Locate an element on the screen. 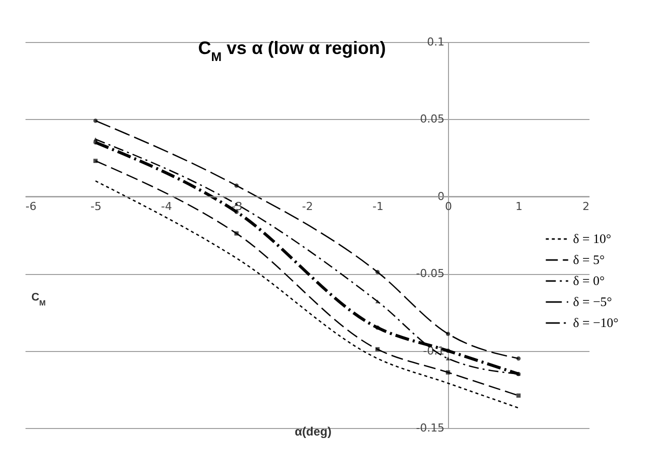 The image size is (656, 452). x-tick-label: 2 is located at coordinates (586, 206).